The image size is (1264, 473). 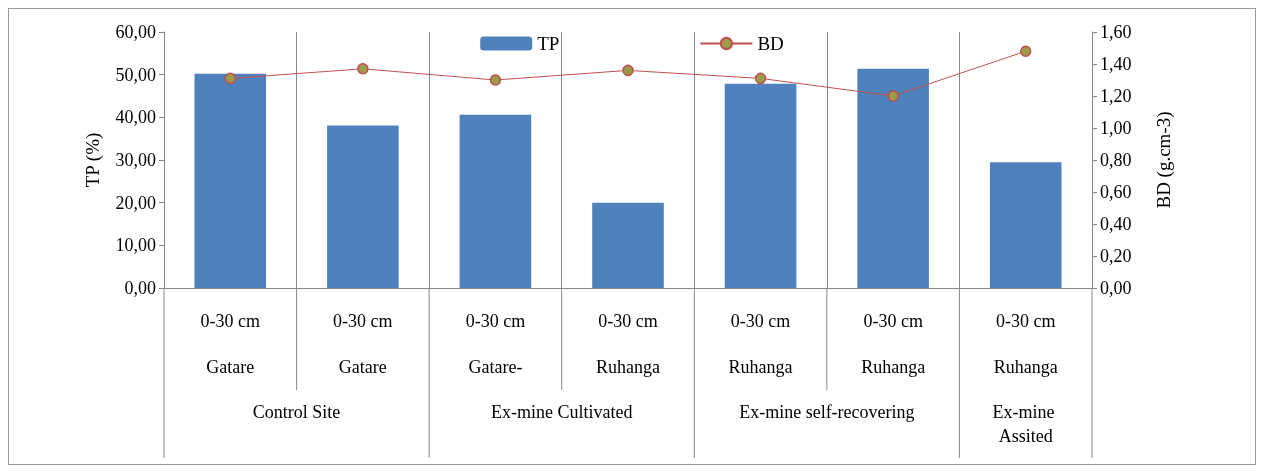 What do you see at coordinates (135, 245) in the screenshot?
I see `y-tick-label: 10,00` at bounding box center [135, 245].